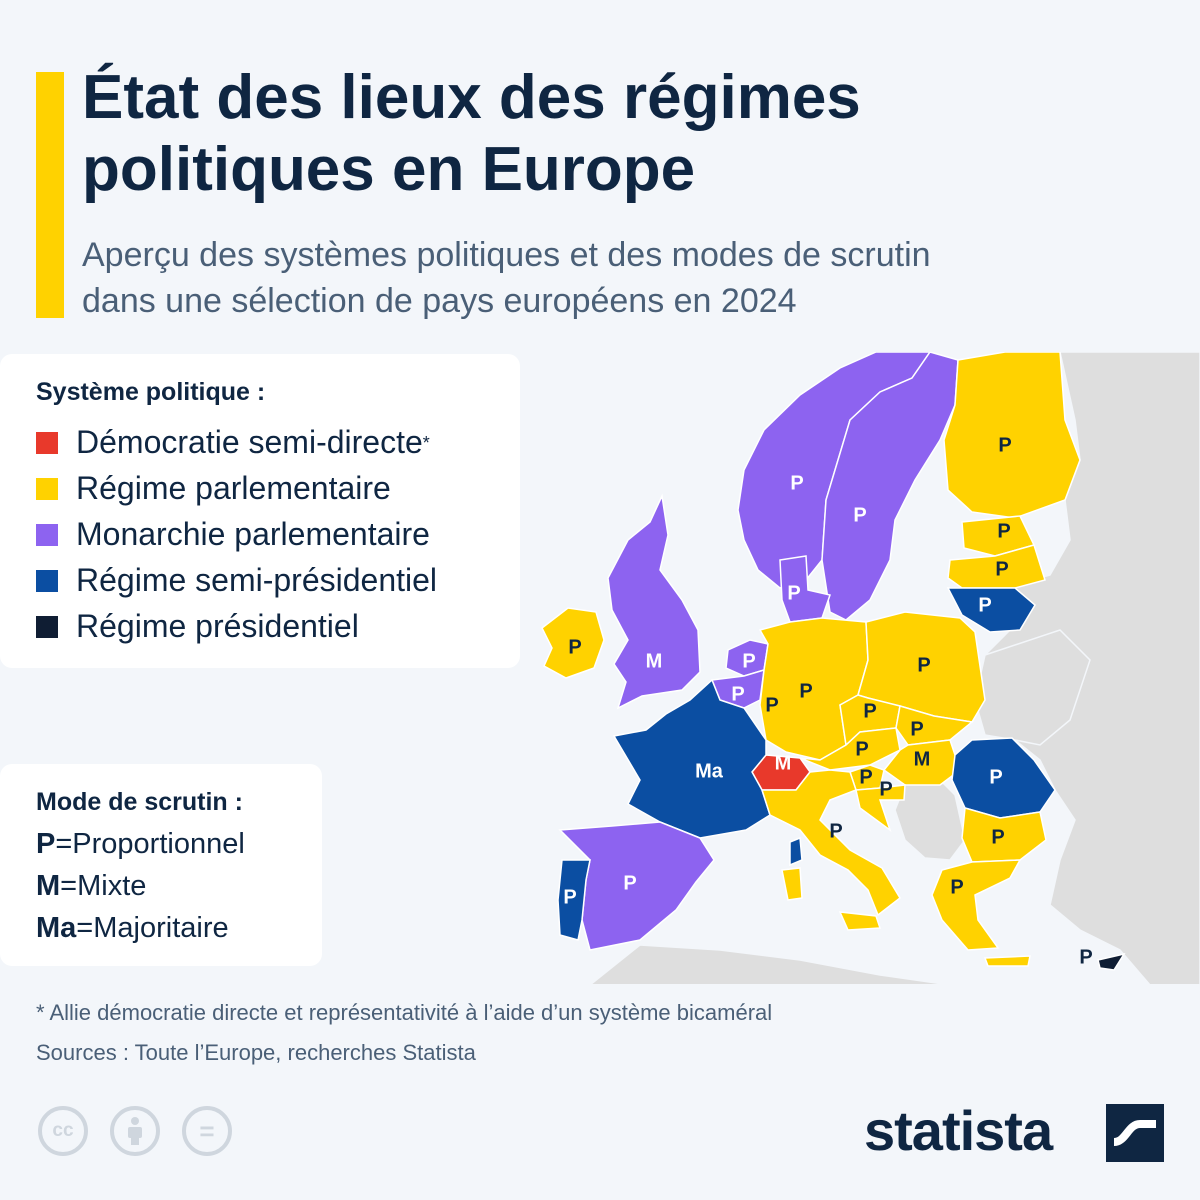 The image size is (1200, 1200). I want to click on legend-label-monarchy: Monarchie parlementaire, so click(253, 534).